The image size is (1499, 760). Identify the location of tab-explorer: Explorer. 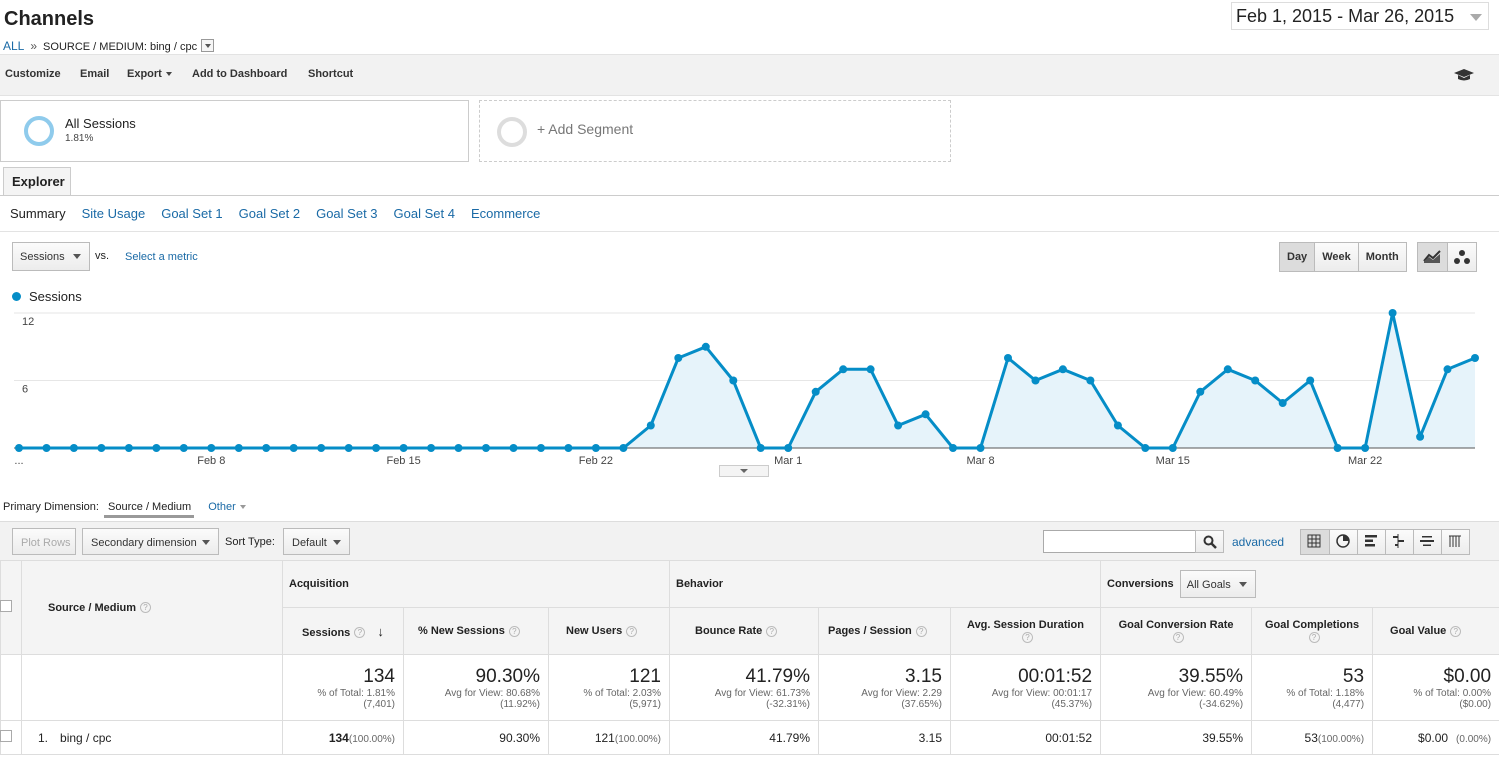
(37, 181).